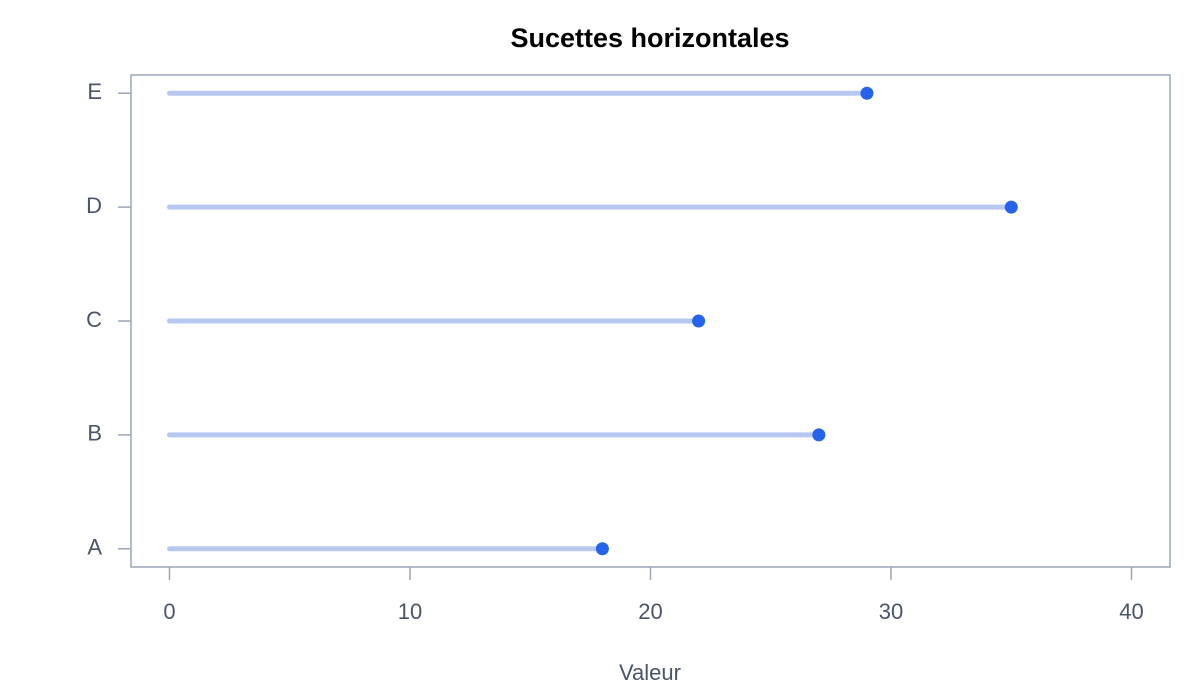  I want to click on x-tick-label: 20, so click(650, 611).